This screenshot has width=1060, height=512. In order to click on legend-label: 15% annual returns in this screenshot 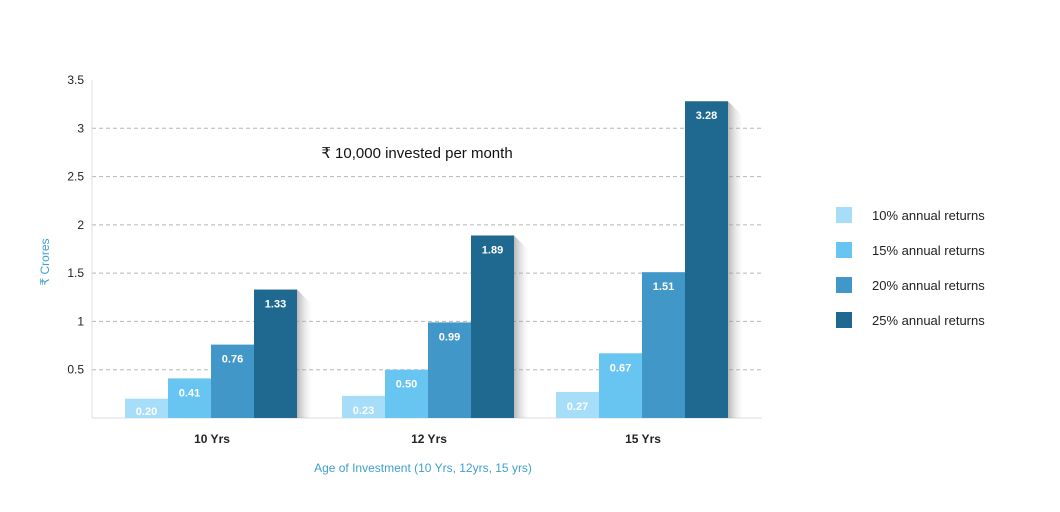, I will do `click(928, 250)`.